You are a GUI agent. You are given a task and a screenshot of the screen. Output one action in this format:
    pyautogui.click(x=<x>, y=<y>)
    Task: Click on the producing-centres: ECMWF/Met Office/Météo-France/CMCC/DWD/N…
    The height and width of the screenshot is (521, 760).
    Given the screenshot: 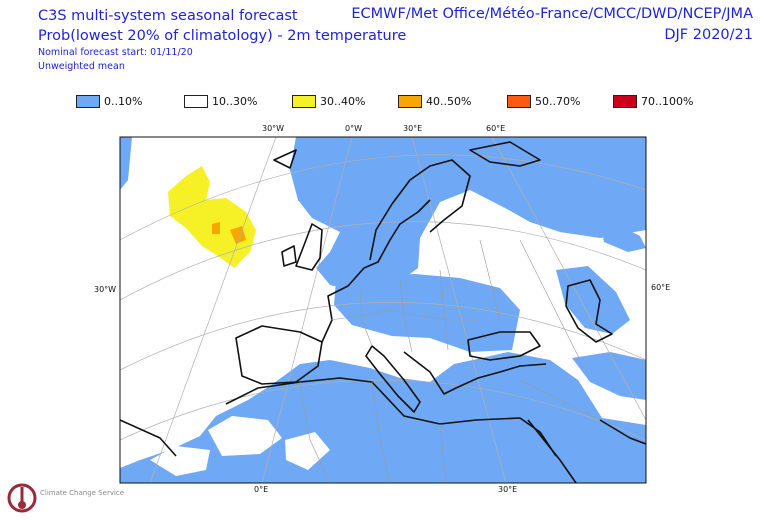 What is the action you would take?
    pyautogui.click(x=552, y=14)
    